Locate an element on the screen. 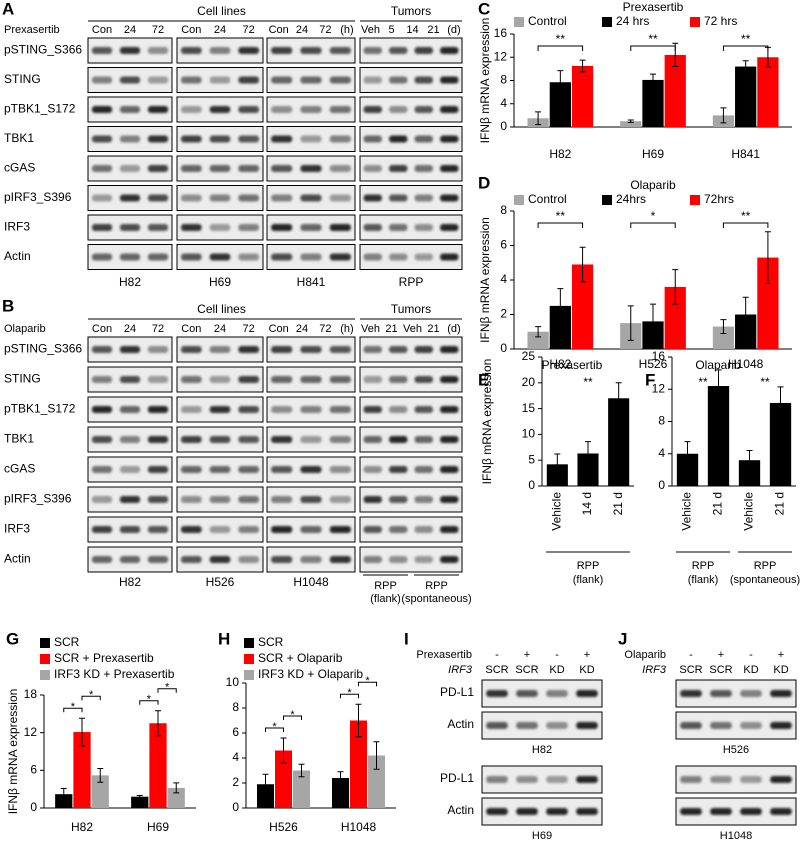  x-tick-label: 21 d is located at coordinates (780, 503).